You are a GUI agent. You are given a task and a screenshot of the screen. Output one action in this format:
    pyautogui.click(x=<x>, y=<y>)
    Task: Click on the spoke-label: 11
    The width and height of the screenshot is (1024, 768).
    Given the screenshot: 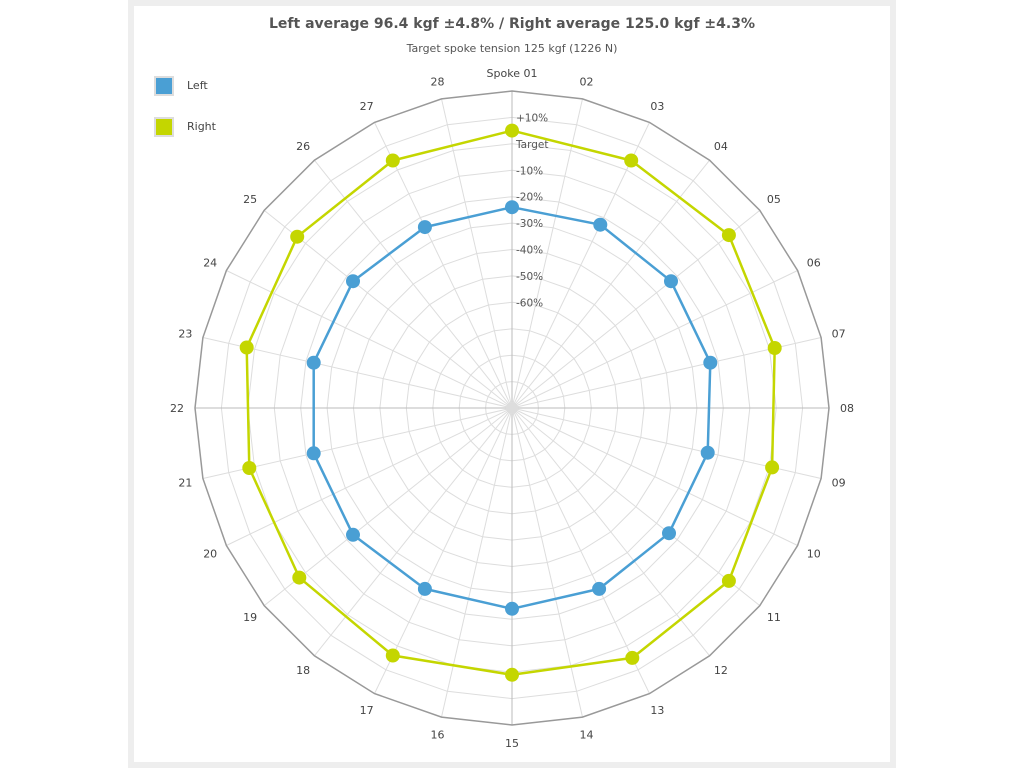 What is the action you would take?
    pyautogui.click(x=774, y=617)
    